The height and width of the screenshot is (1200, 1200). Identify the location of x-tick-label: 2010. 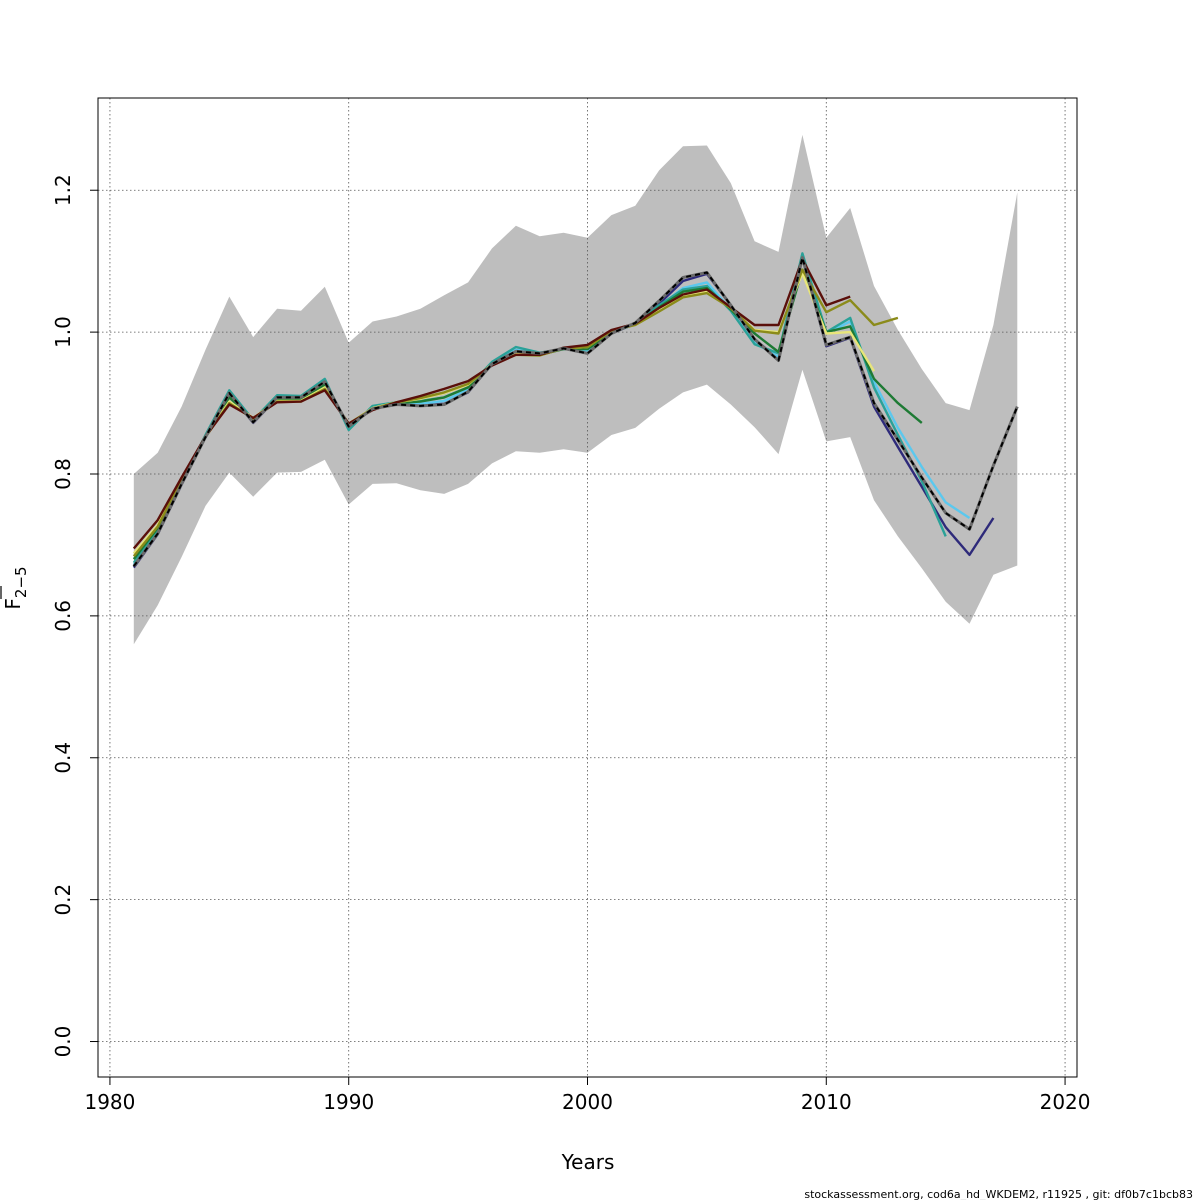
(826, 1102).